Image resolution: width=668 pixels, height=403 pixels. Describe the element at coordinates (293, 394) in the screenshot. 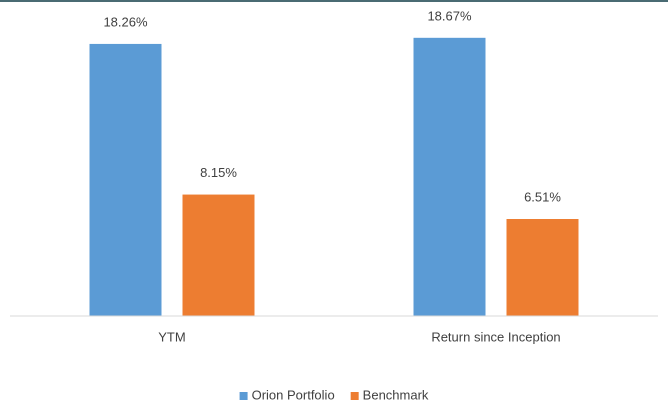

I see `legend-label: Orion Portfolio` at that location.